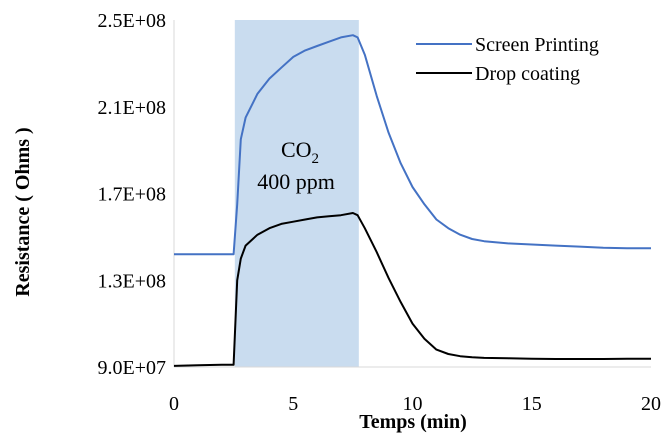  Describe the element at coordinates (537, 45) in the screenshot. I see `legend-label-screen-printing: Screen Printing` at that location.